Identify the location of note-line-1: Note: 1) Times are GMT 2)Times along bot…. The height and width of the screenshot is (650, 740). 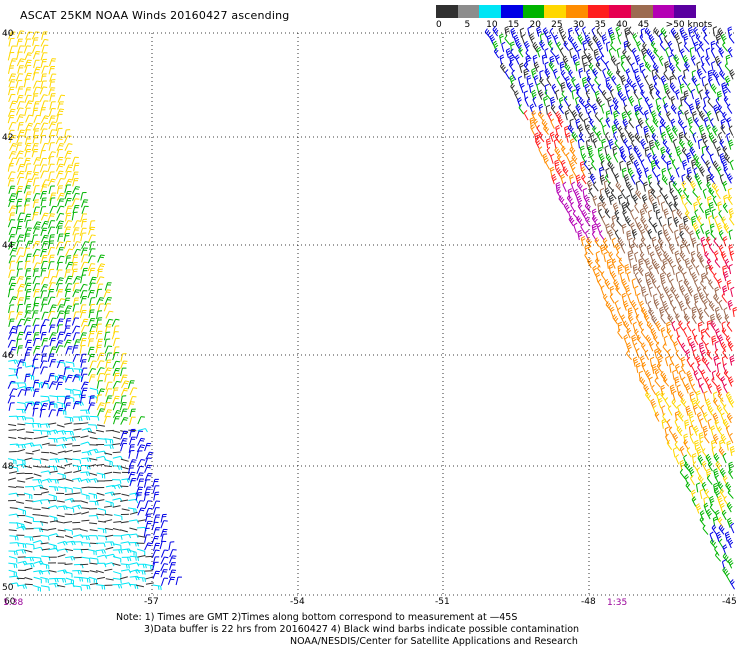
(317, 617).